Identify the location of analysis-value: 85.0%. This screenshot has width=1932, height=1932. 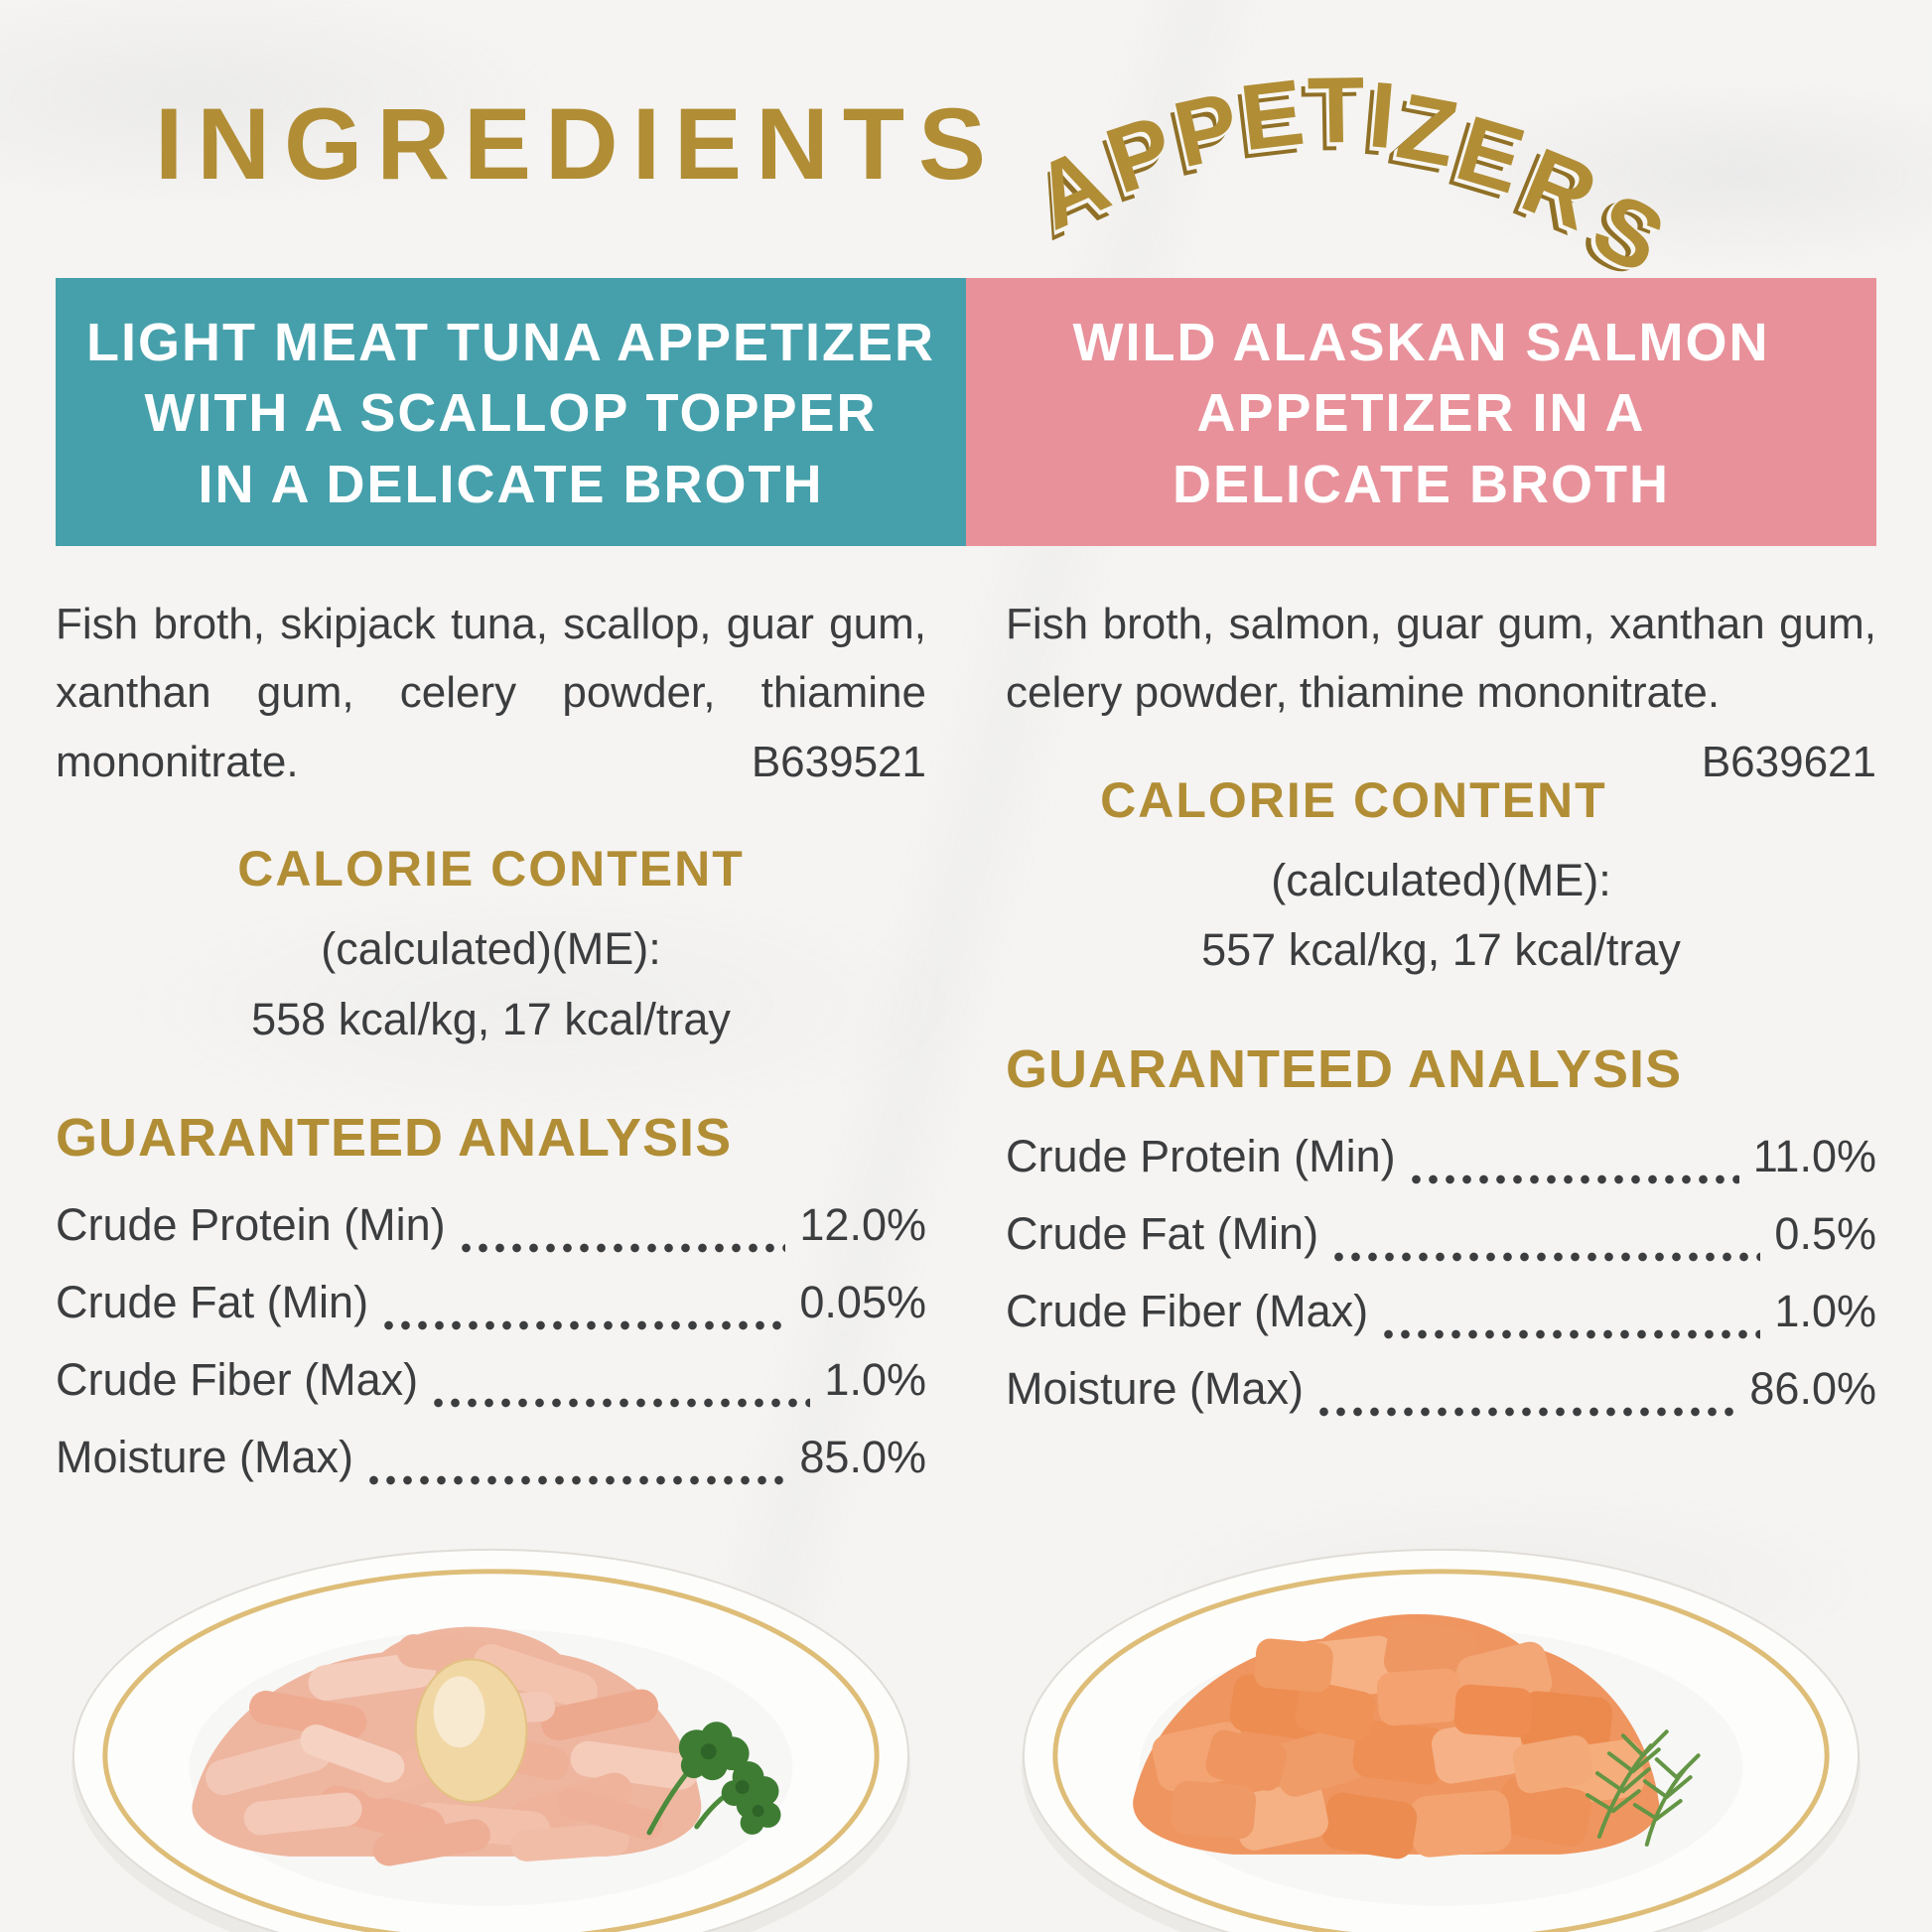
(862, 1457).